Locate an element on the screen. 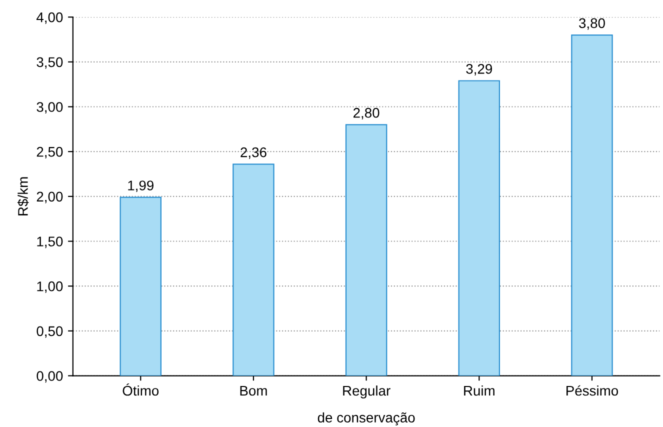  y-tick-label: 2,00 is located at coordinates (49, 198).